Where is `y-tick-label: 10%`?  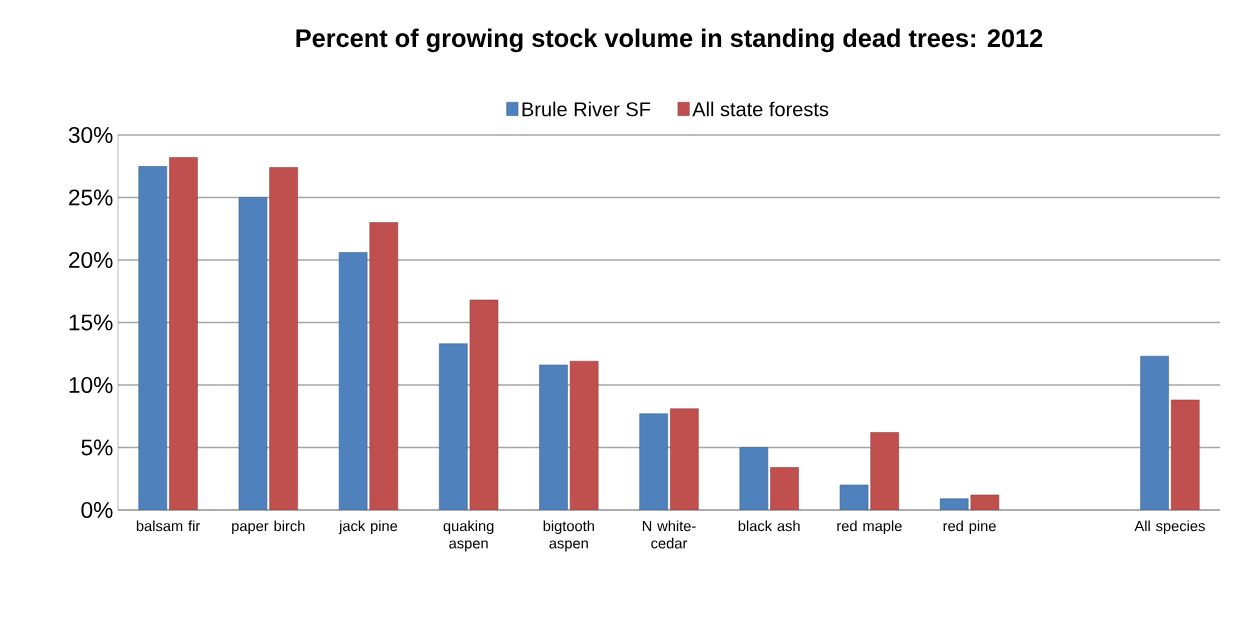
y-tick-label: 10% is located at coordinates (91, 385).